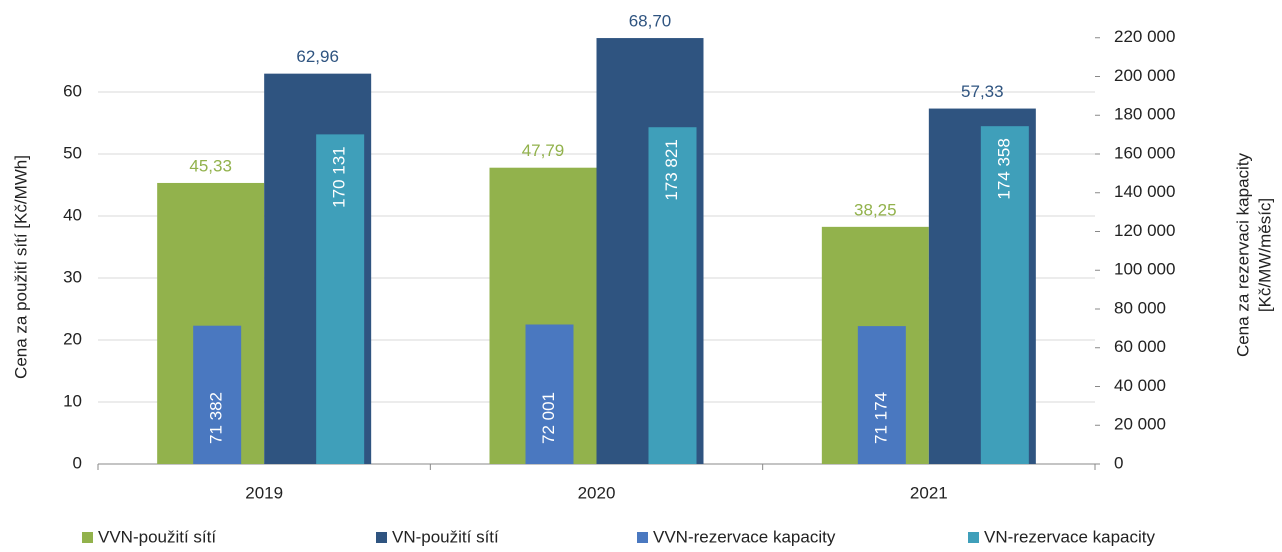 The image size is (1282, 552). What do you see at coordinates (548, 418) in the screenshot?
I see `data-label: 72 001` at bounding box center [548, 418].